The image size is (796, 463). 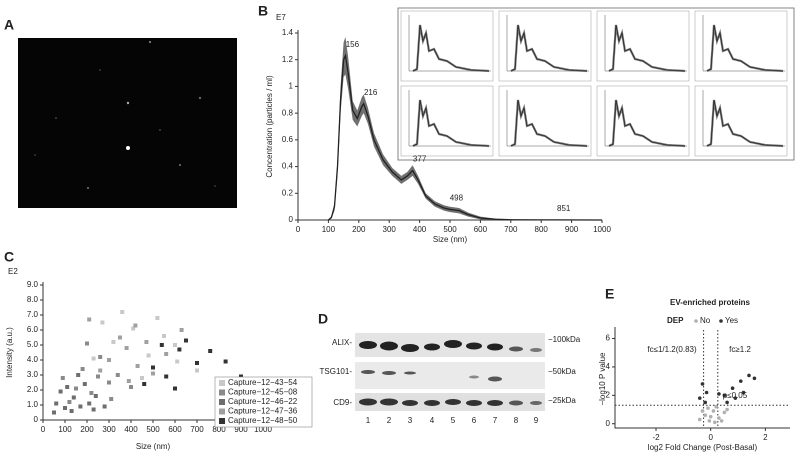 I want to click on x-tick-label: 2, so click(x=765, y=437).